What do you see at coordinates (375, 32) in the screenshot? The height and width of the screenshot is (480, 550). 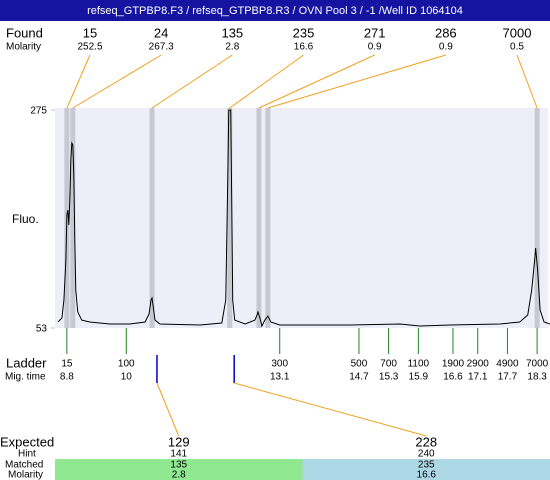 I see `found-size: 271` at bounding box center [375, 32].